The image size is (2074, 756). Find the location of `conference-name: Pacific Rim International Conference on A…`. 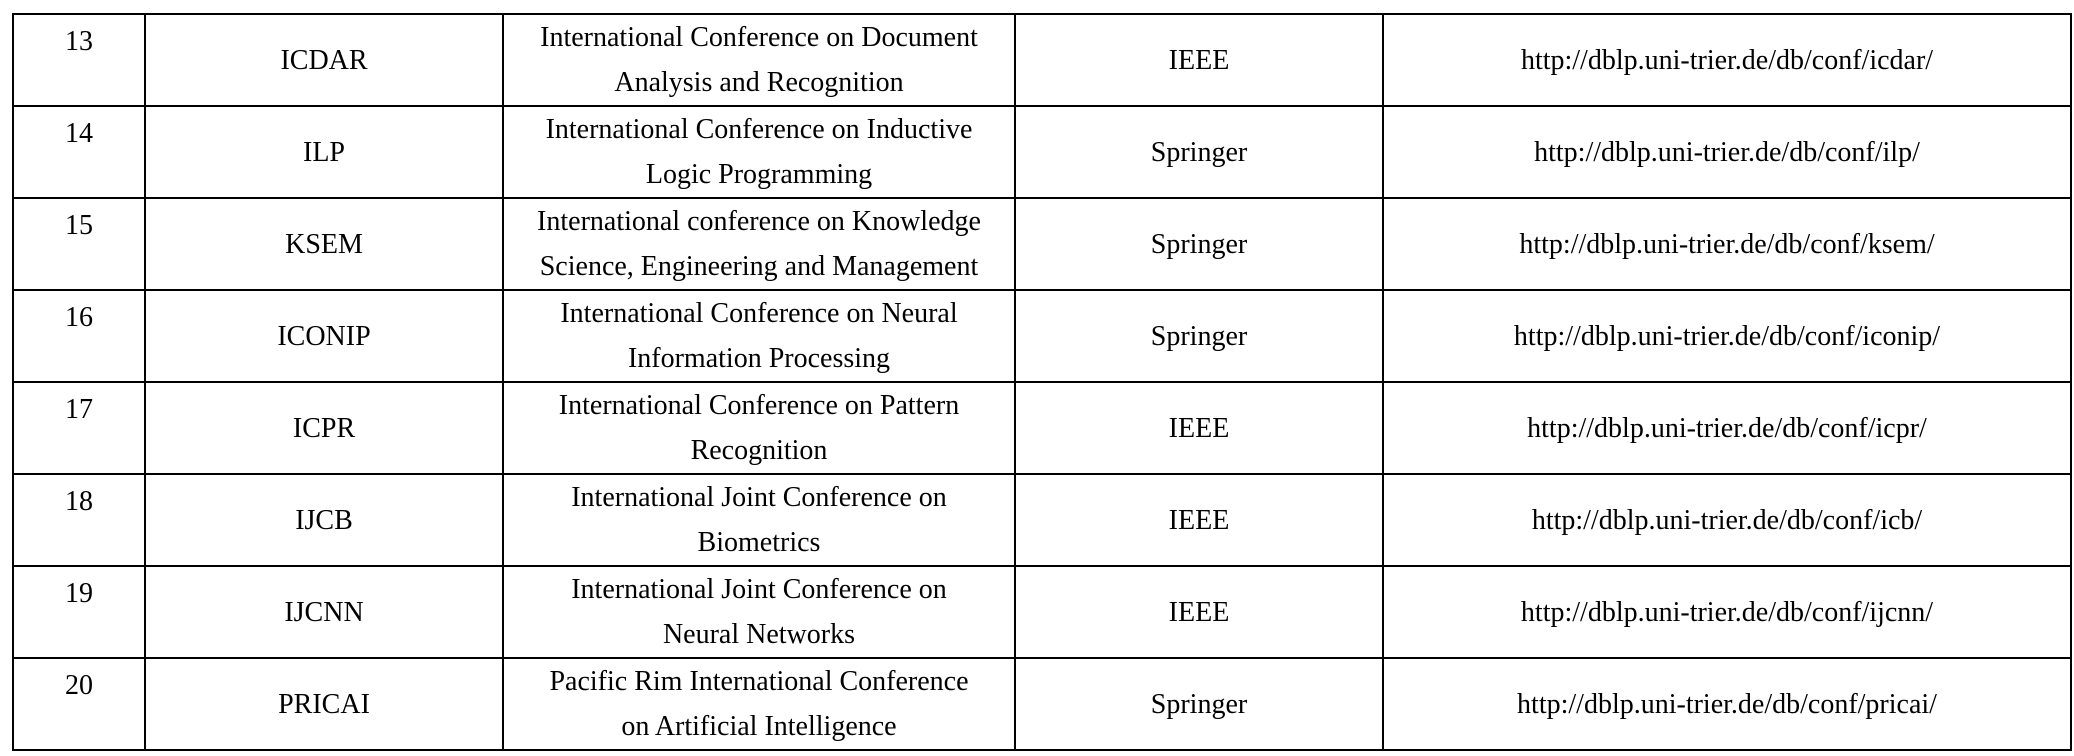

conference-name: Pacific Rim International Conference on A… is located at coordinates (759, 704).